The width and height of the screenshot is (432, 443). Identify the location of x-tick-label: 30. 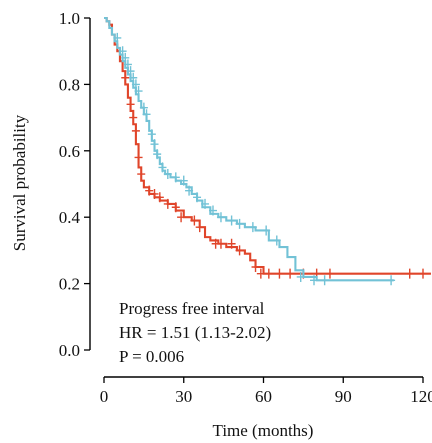
(183, 396).